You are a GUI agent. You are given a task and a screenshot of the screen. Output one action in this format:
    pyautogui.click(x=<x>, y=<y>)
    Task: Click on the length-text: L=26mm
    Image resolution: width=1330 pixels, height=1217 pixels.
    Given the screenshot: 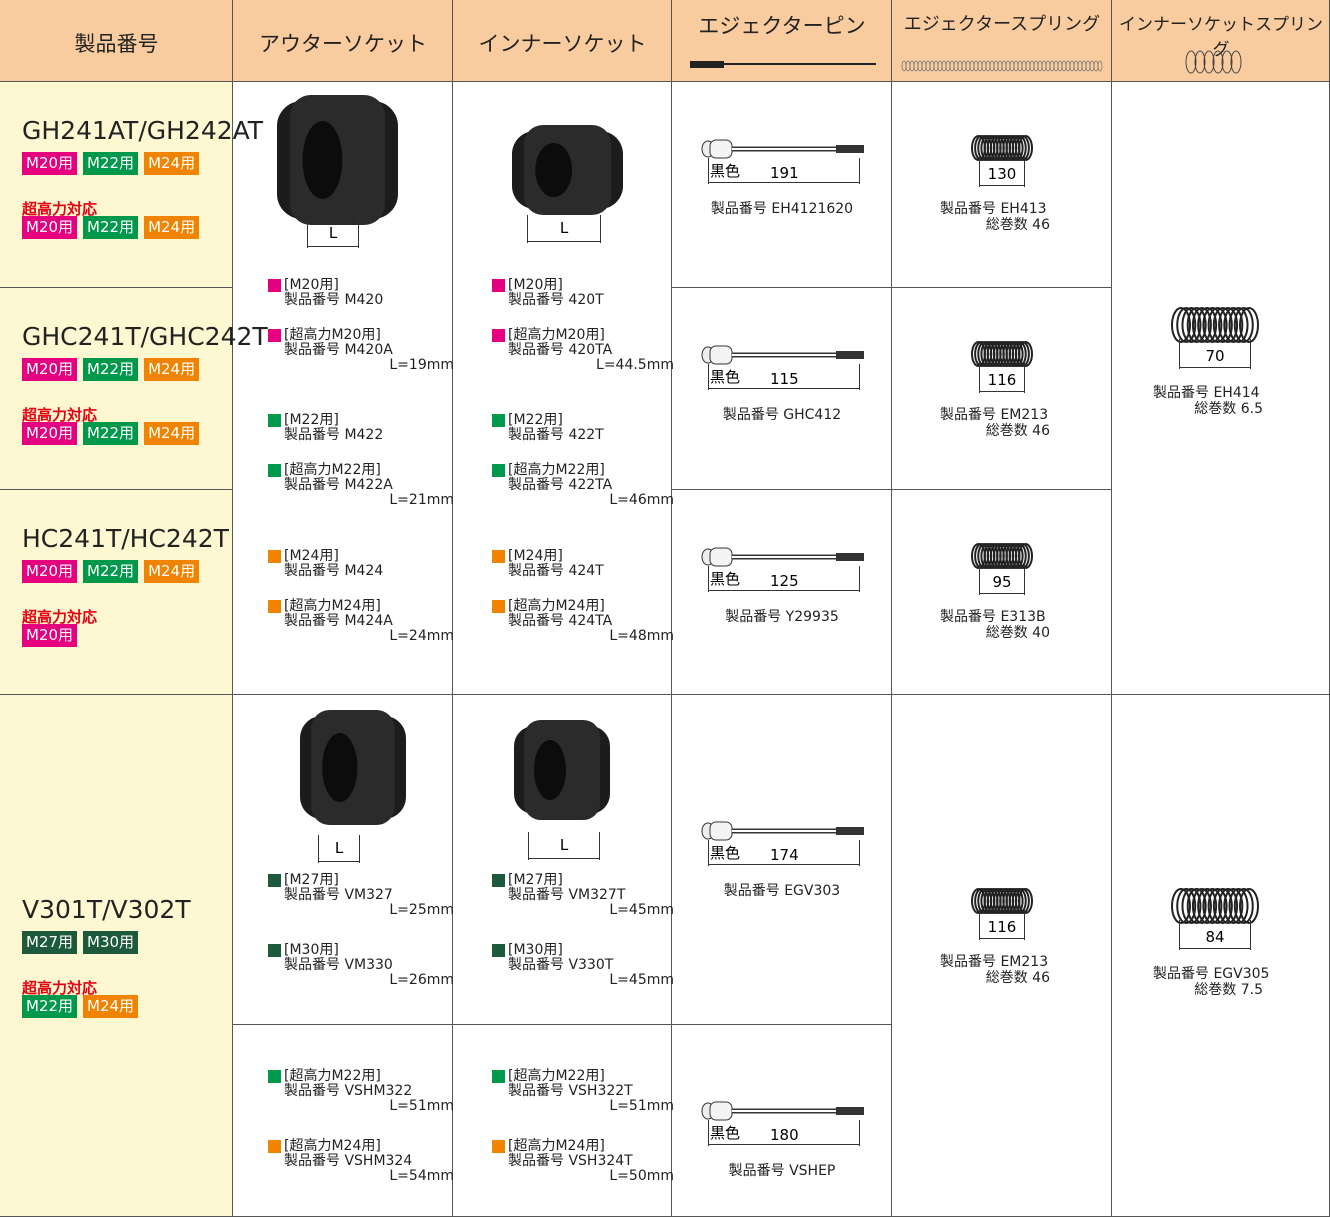 What is the action you would take?
    pyautogui.click(x=421, y=980)
    